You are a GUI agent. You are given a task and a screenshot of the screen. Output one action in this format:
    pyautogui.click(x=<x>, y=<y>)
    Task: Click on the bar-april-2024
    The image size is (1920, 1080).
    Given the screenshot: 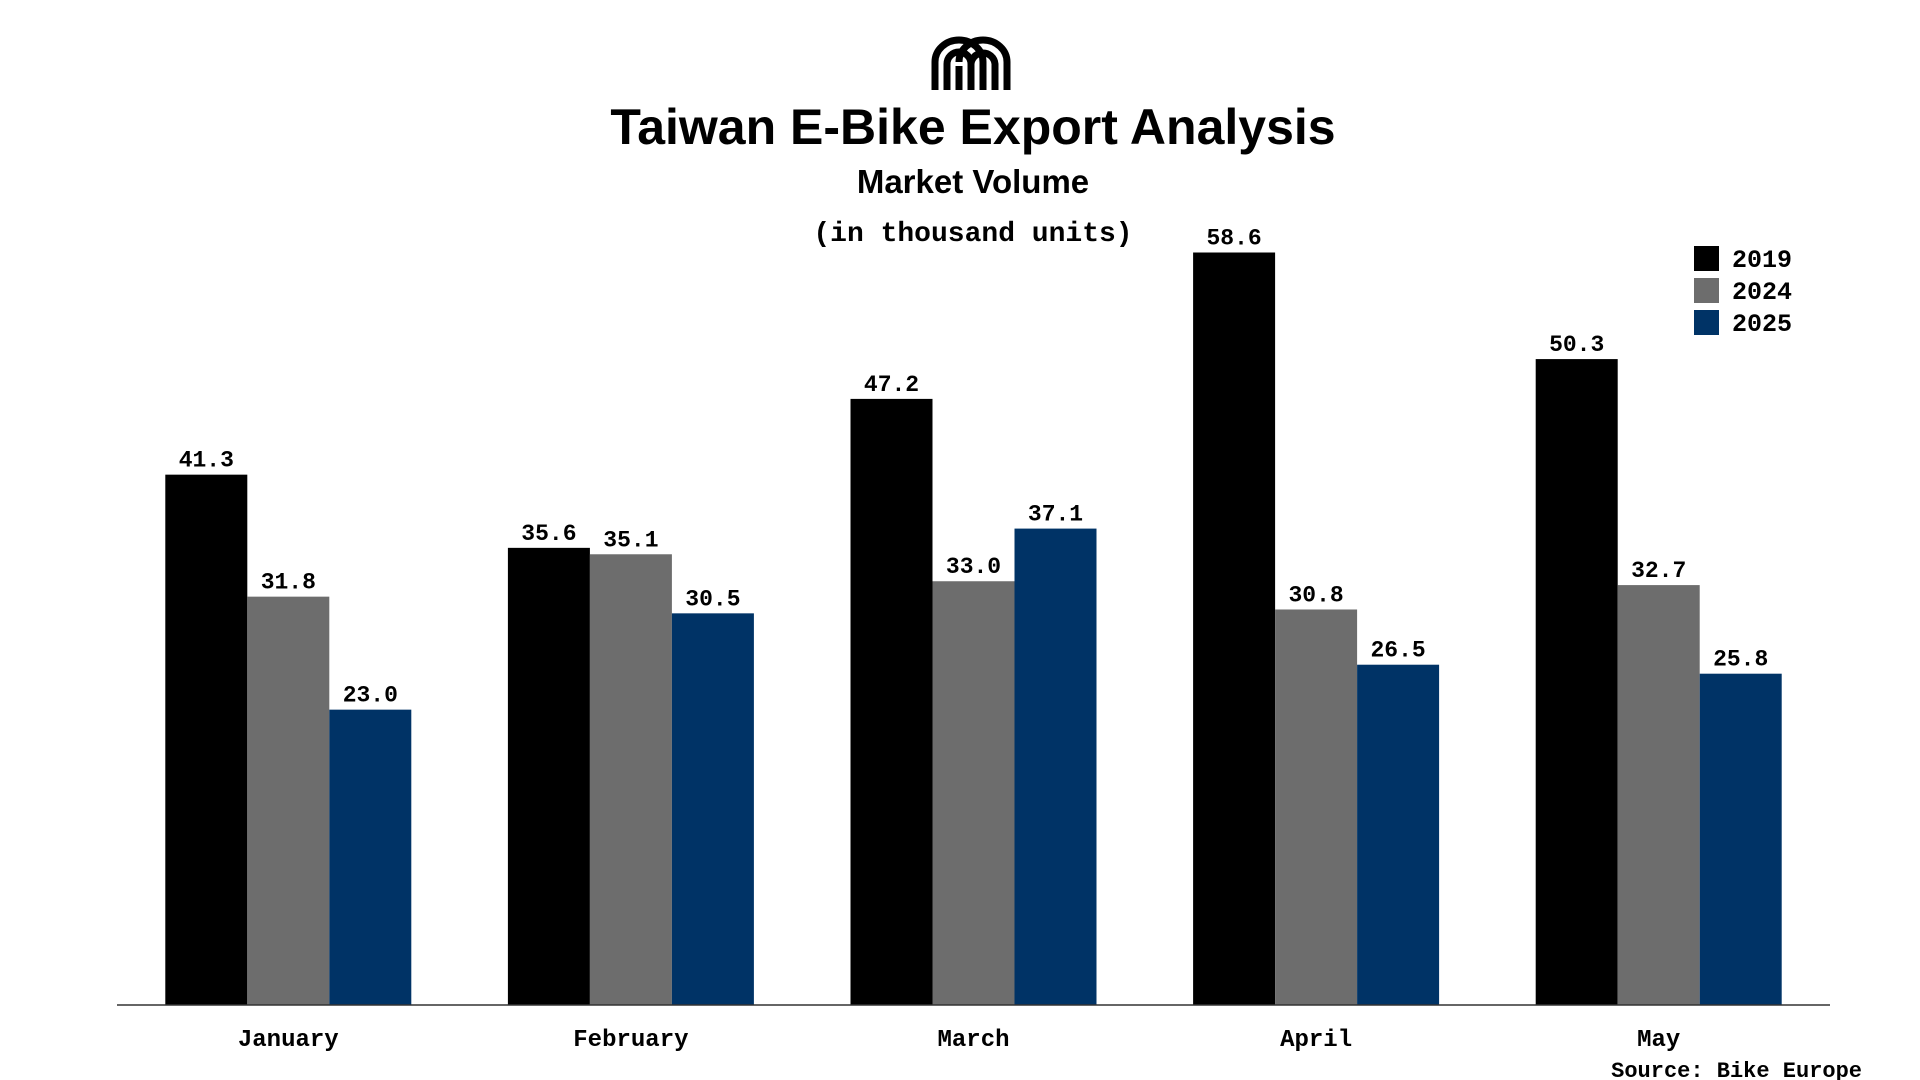 What is the action you would take?
    pyautogui.click(x=1316, y=807)
    